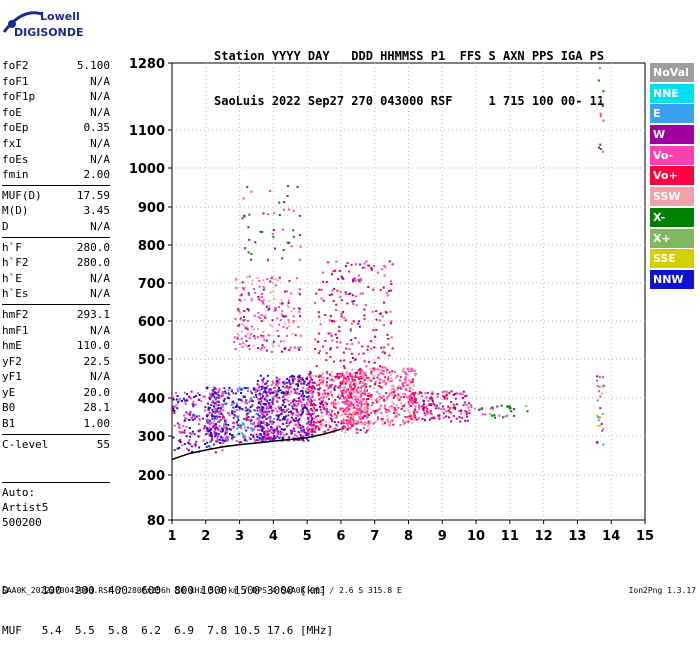 The image size is (700, 651). I want to click on param-row: h`F2 280.0, so click(56, 263).